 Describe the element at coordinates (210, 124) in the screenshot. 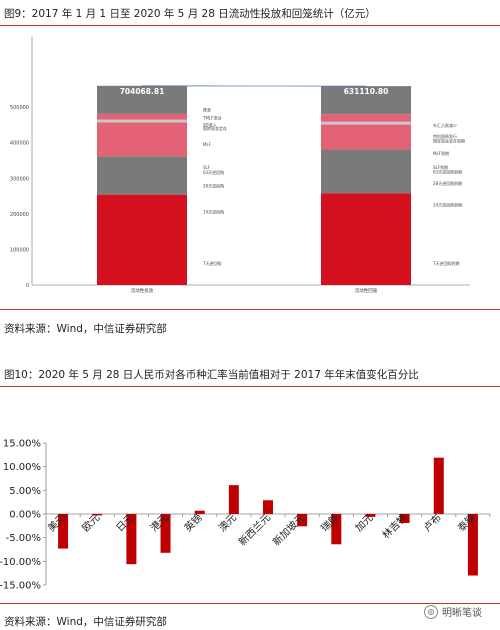

I see `left-series-label: SD准入` at that location.